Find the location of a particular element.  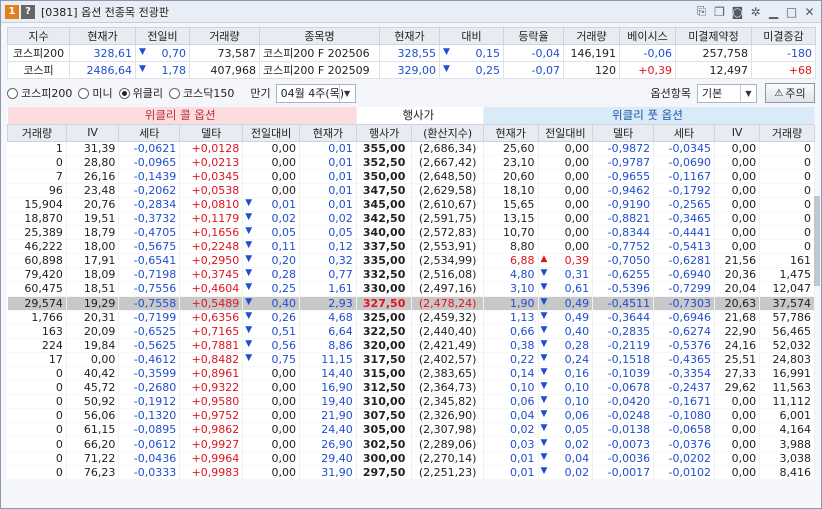

put-theta: -0,0376 is located at coordinates (684, 444).